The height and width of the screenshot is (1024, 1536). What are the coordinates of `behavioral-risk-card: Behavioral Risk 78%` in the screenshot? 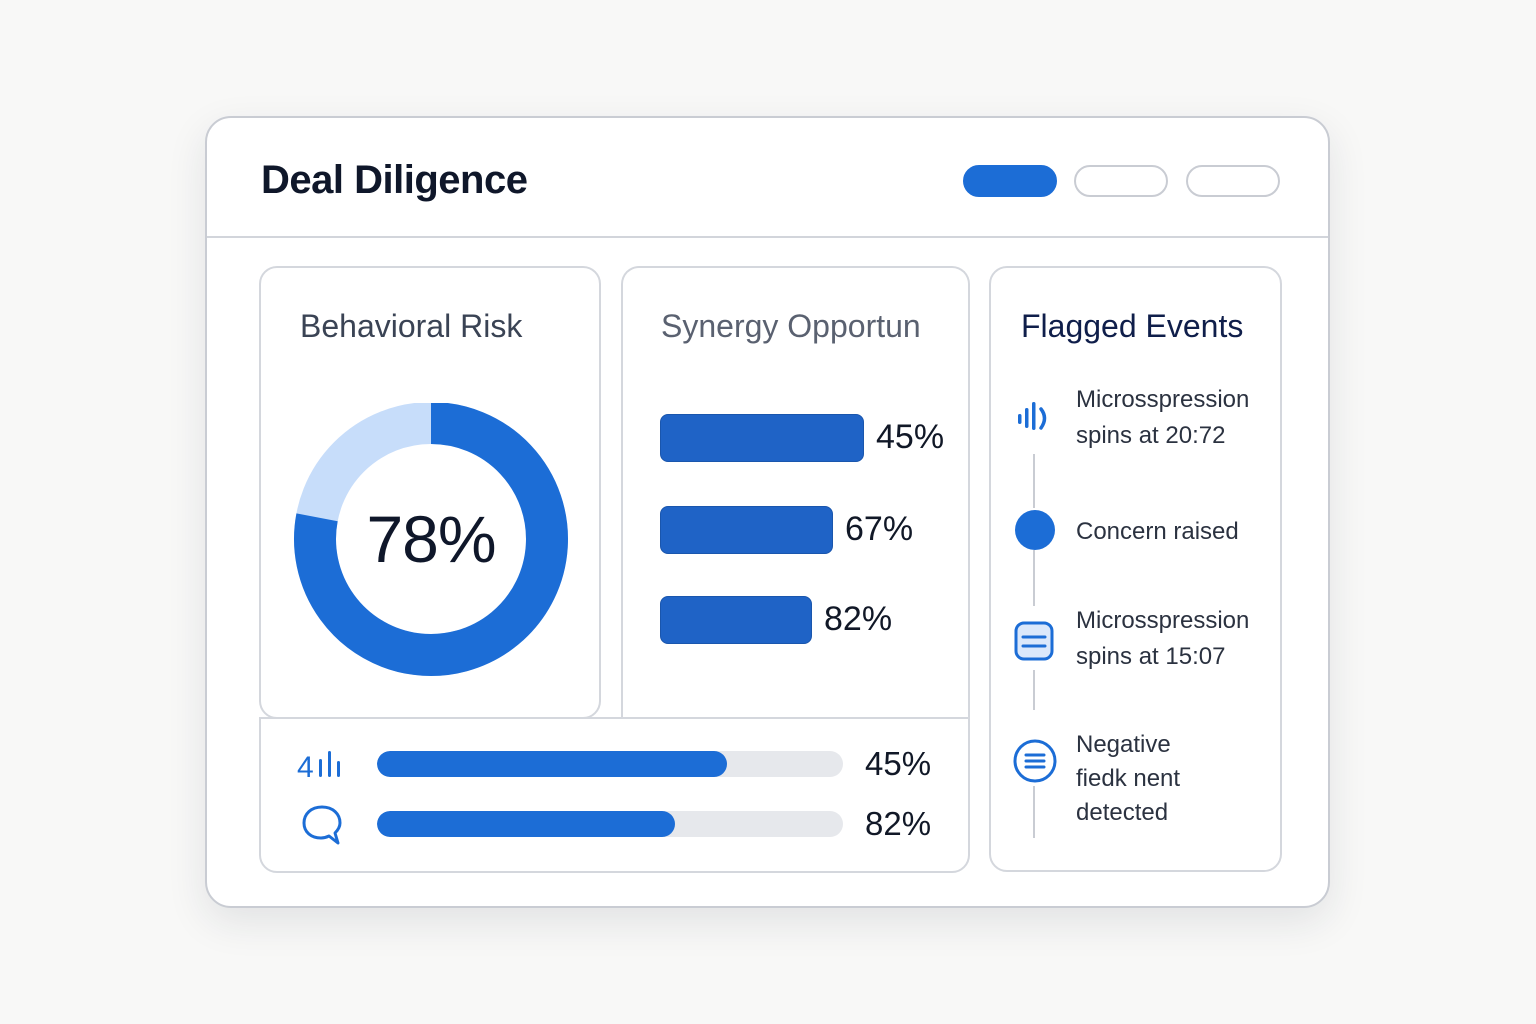 It's located at (430, 492).